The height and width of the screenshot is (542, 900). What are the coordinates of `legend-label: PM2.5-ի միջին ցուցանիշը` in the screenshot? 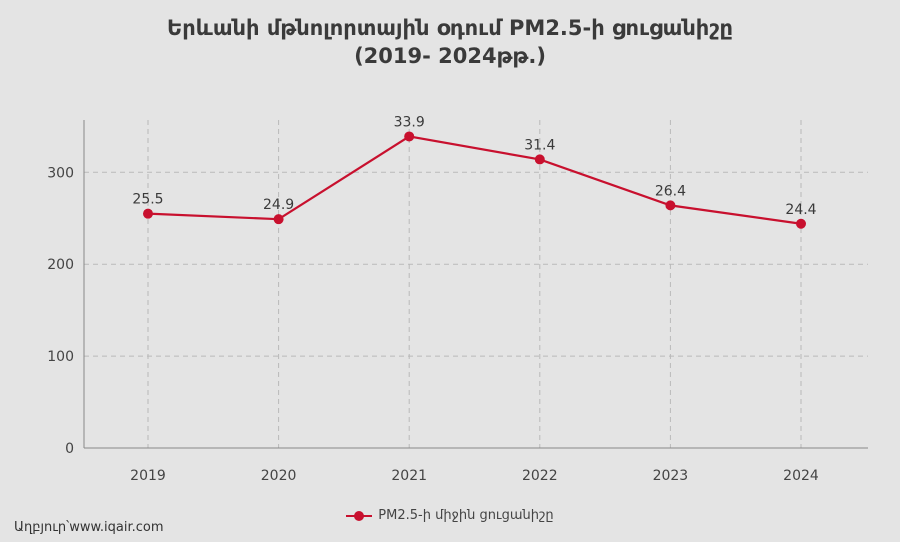 It's located at (466, 515).